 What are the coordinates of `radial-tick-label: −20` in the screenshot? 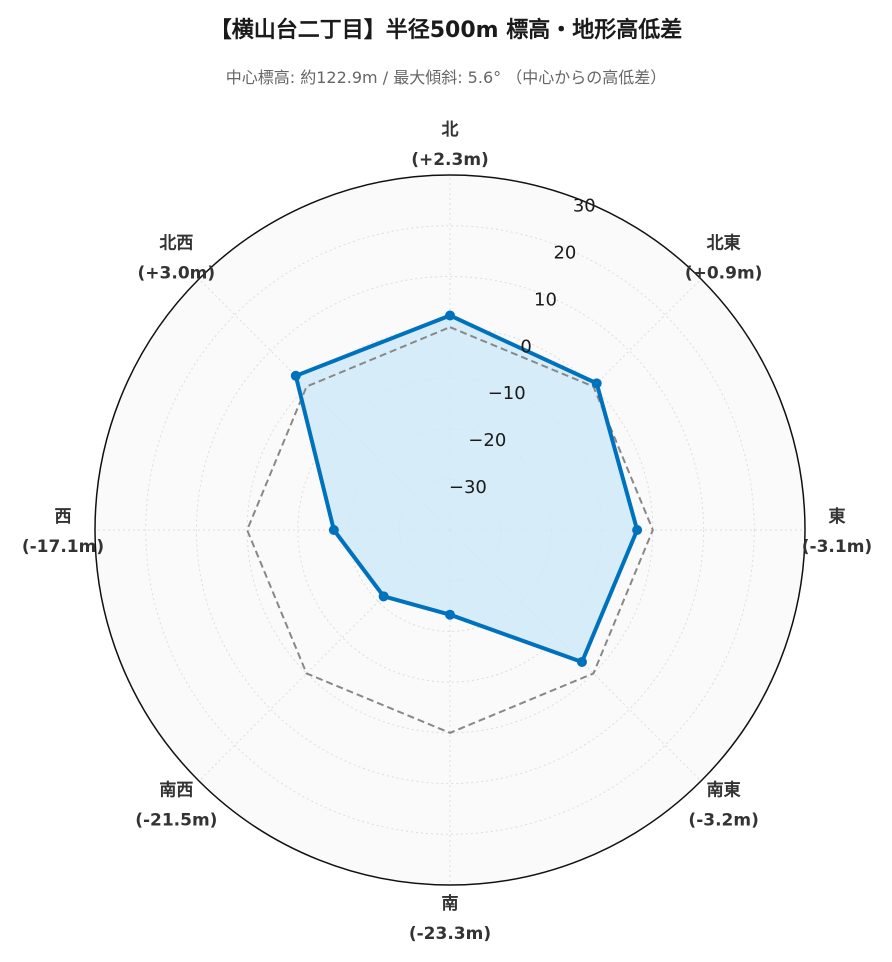 It's located at (487, 440).